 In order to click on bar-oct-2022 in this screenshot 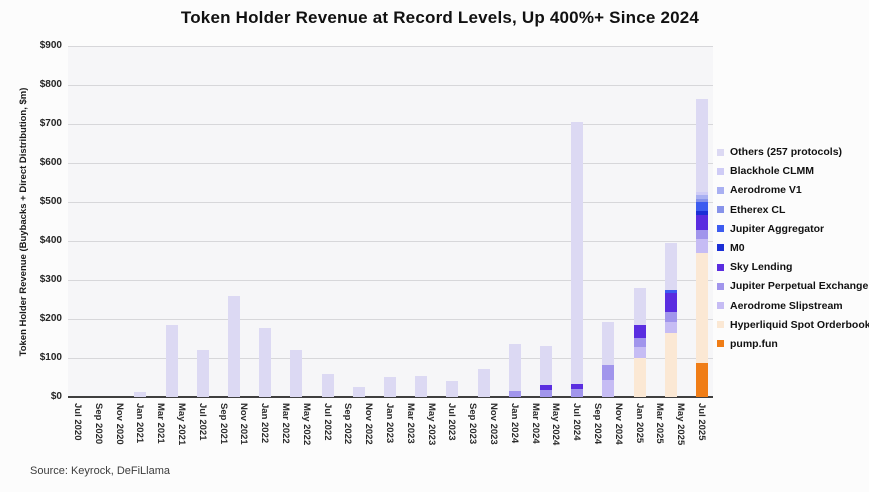, I will do `click(358, 391)`.